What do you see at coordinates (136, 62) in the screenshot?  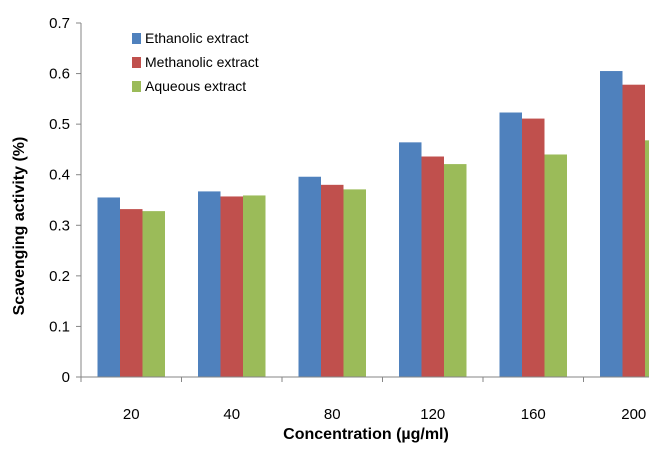 I see `legend-swatch-methanolic` at bounding box center [136, 62].